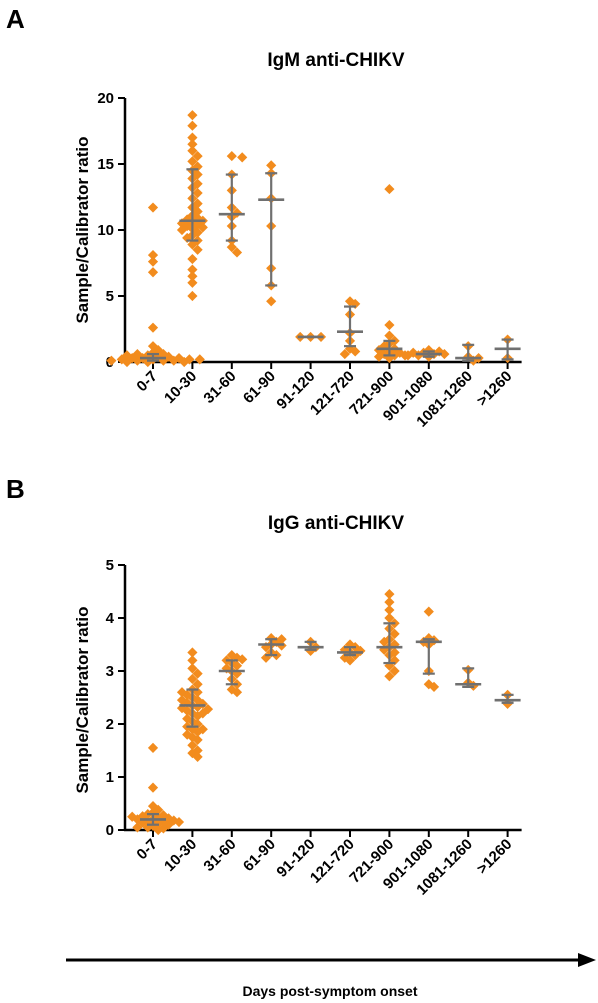 Image resolution: width=598 pixels, height=1003 pixels. I want to click on chart-title-igg: IgG anti-CHIKV, so click(336, 523).